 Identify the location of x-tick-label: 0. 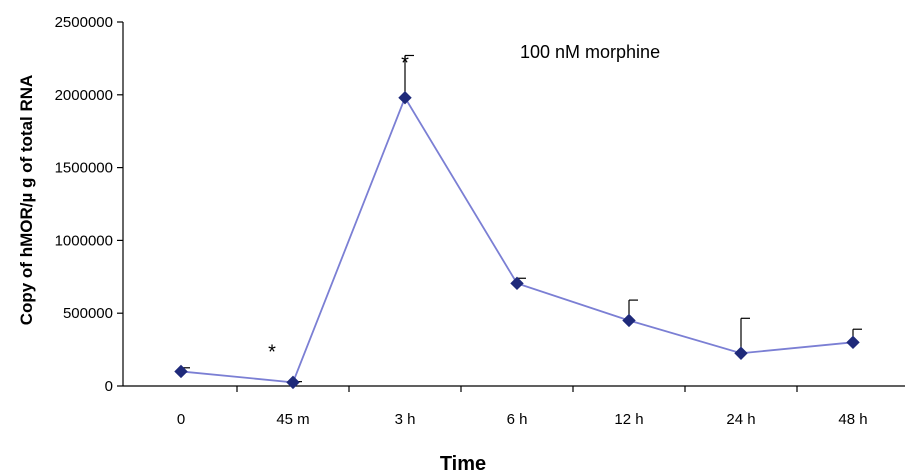
(181, 419).